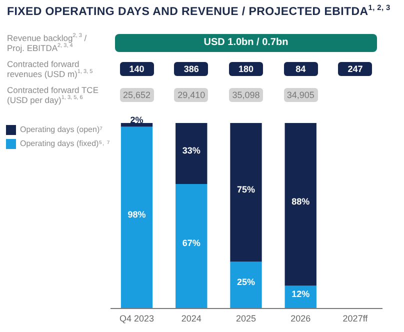 Image resolution: width=404 pixels, height=332 pixels. What do you see at coordinates (136, 319) in the screenshot?
I see `x-tick-label: Q4 2023` at bounding box center [136, 319].